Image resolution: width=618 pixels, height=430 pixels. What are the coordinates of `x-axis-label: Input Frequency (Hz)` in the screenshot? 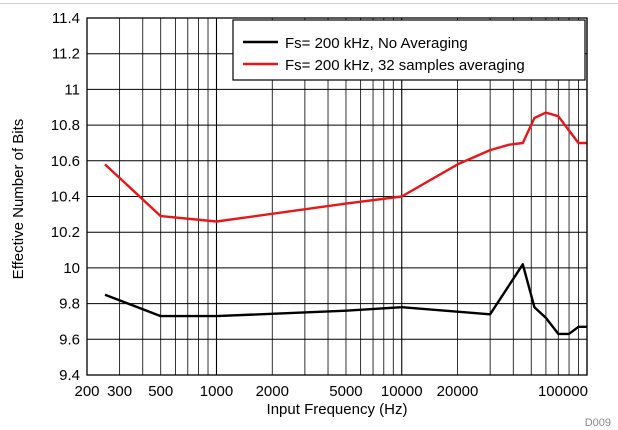 It's located at (337, 409).